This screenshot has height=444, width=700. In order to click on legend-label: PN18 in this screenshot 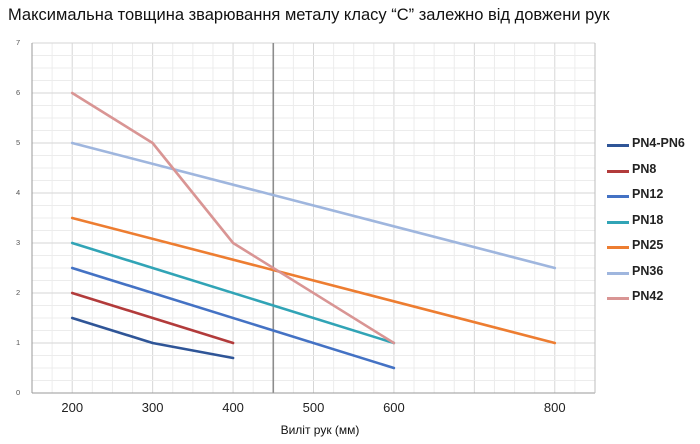, I will do `click(648, 219)`.